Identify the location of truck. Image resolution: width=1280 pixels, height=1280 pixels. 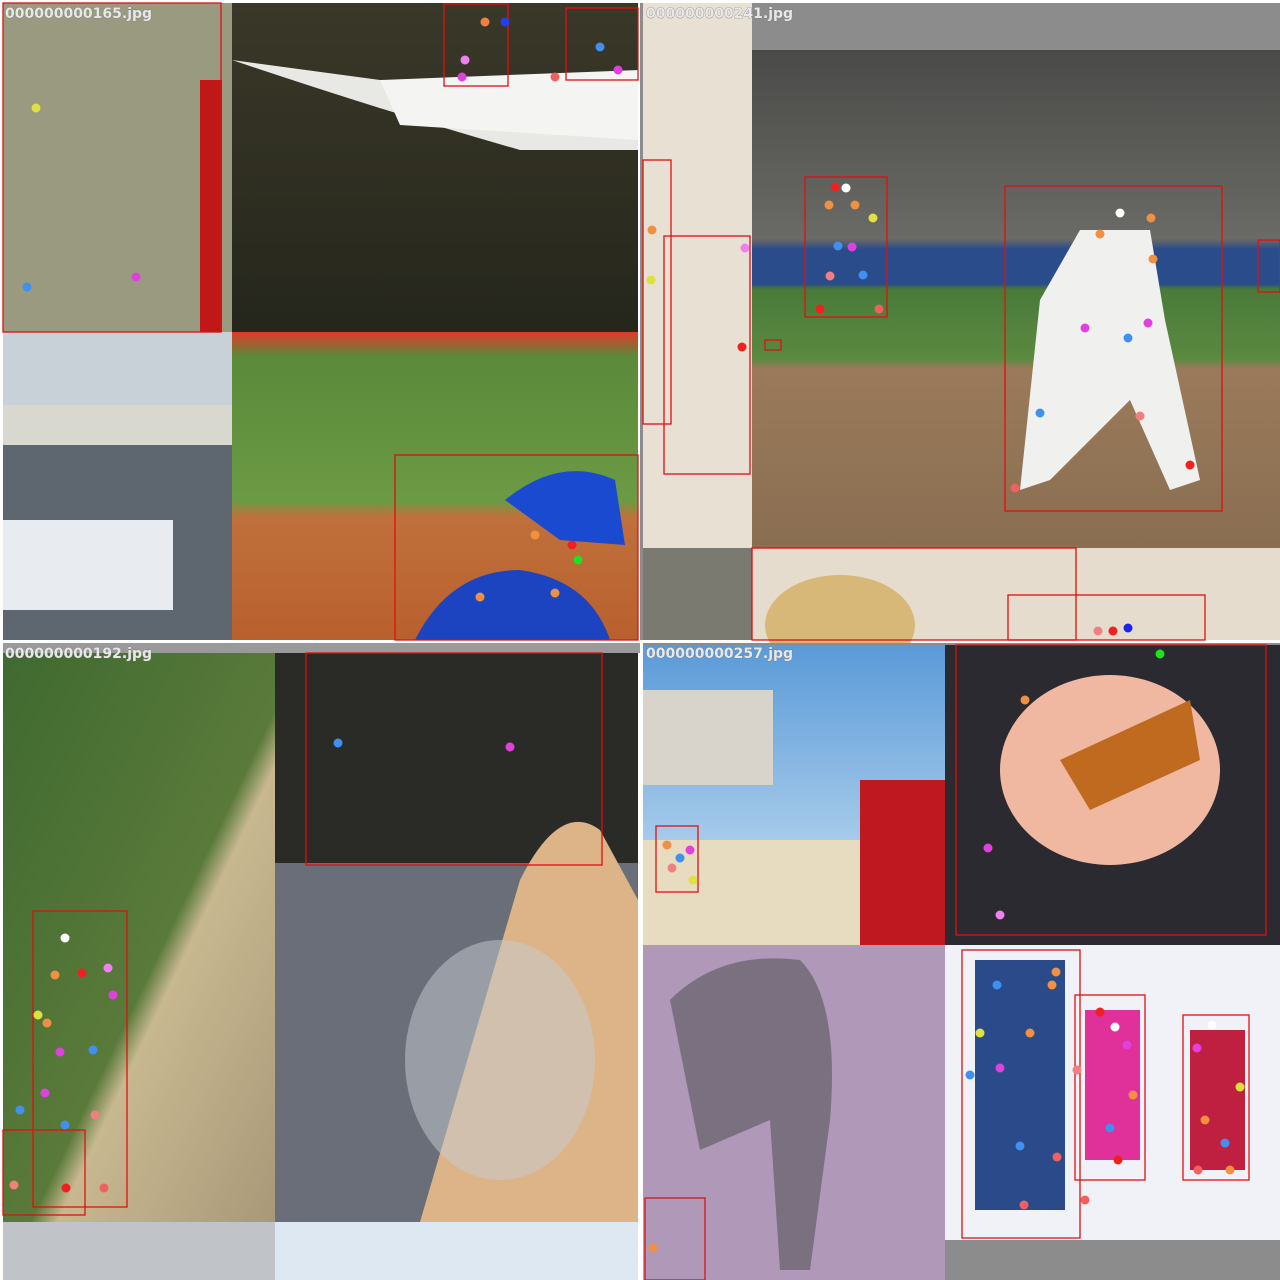
(902, 862).